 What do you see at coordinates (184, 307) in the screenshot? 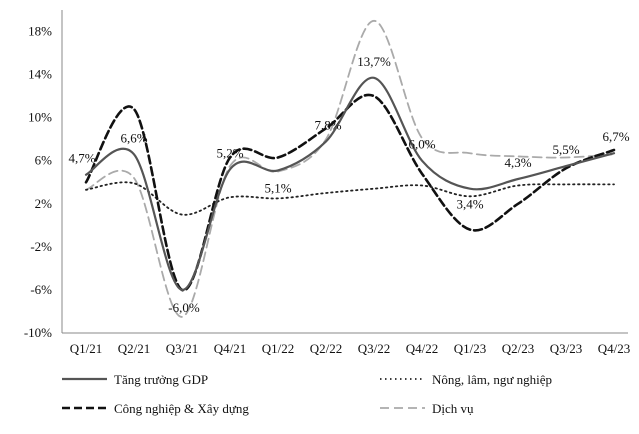
I see `data-label: -6,0%` at bounding box center [184, 307].